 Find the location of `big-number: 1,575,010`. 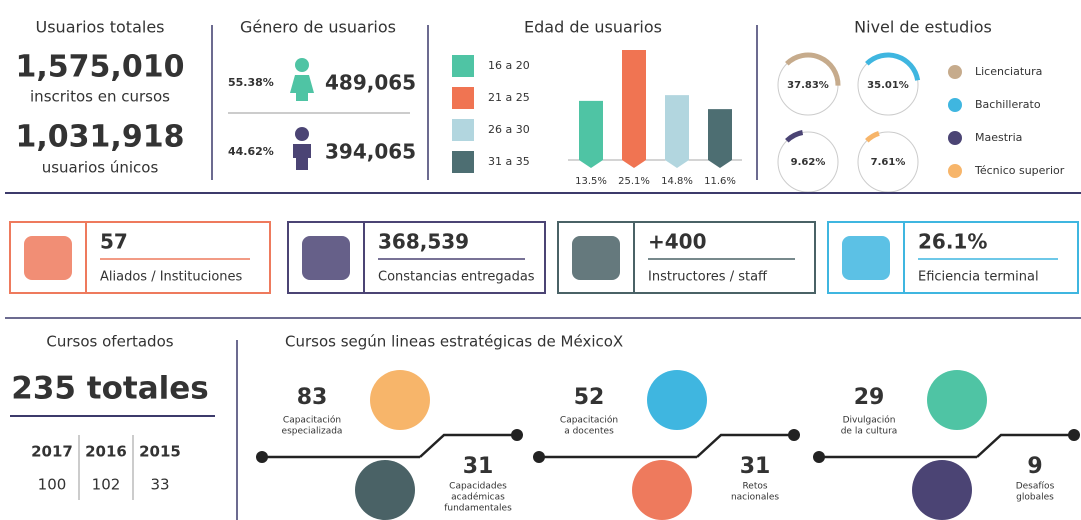

big-number: 1,575,010 is located at coordinates (100, 67).